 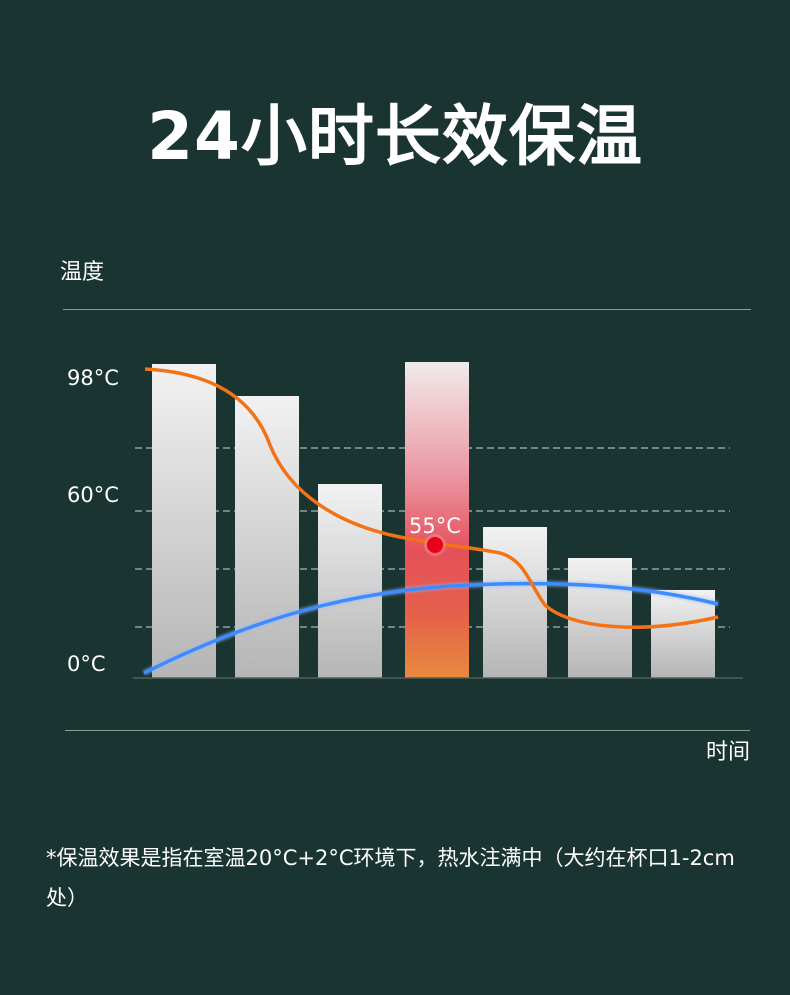 I want to click on page-title: 24小时长效保温, so click(x=395, y=136).